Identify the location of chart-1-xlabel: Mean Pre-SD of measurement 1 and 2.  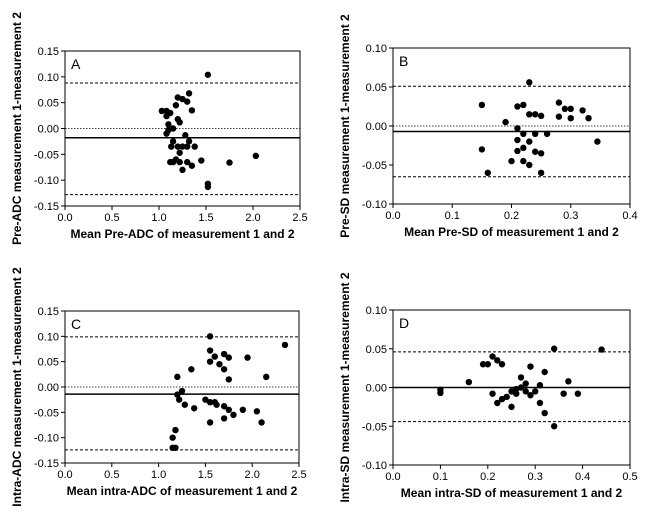
(511, 232).